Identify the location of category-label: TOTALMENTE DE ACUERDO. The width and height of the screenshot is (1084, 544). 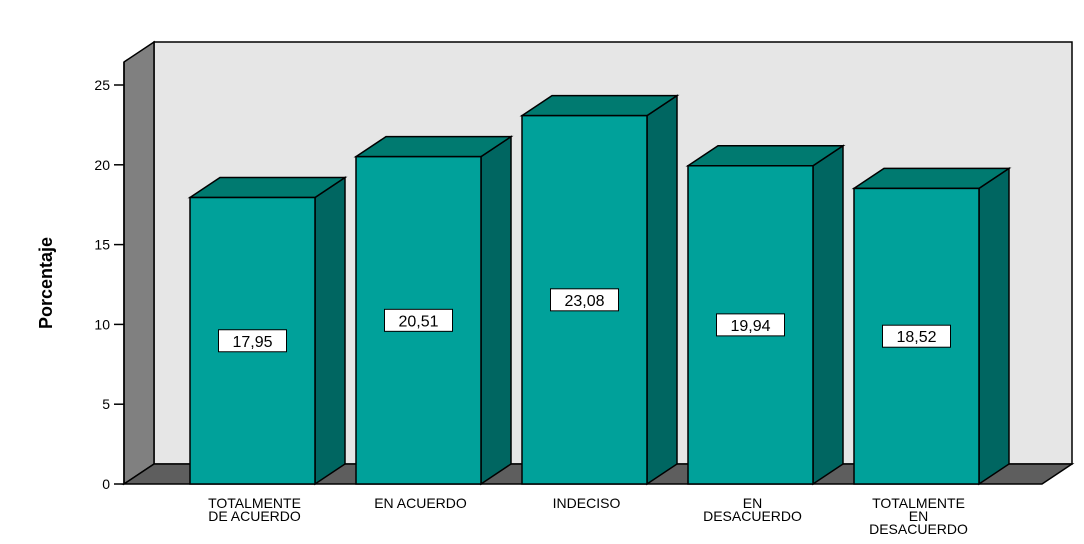
(254, 509).